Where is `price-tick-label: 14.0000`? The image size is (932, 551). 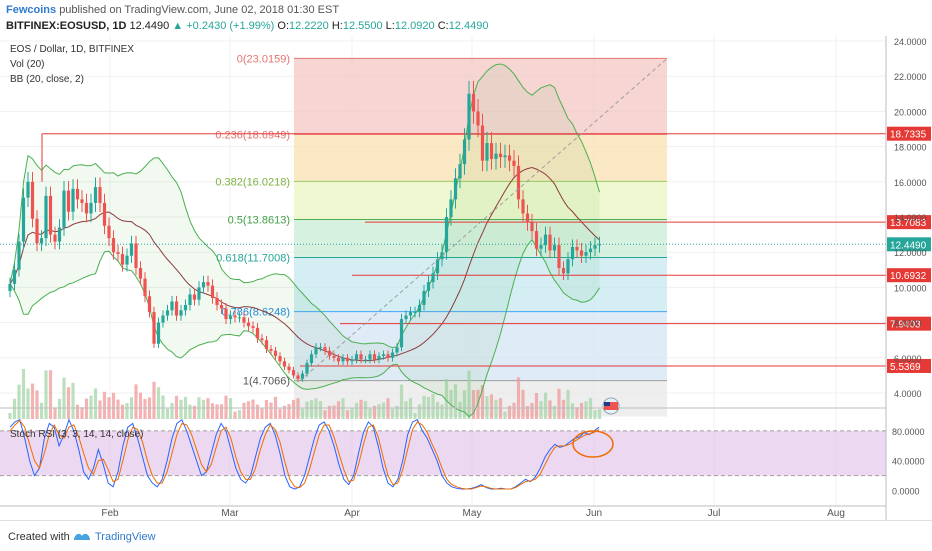 price-tick-label: 14.0000 is located at coordinates (910, 218).